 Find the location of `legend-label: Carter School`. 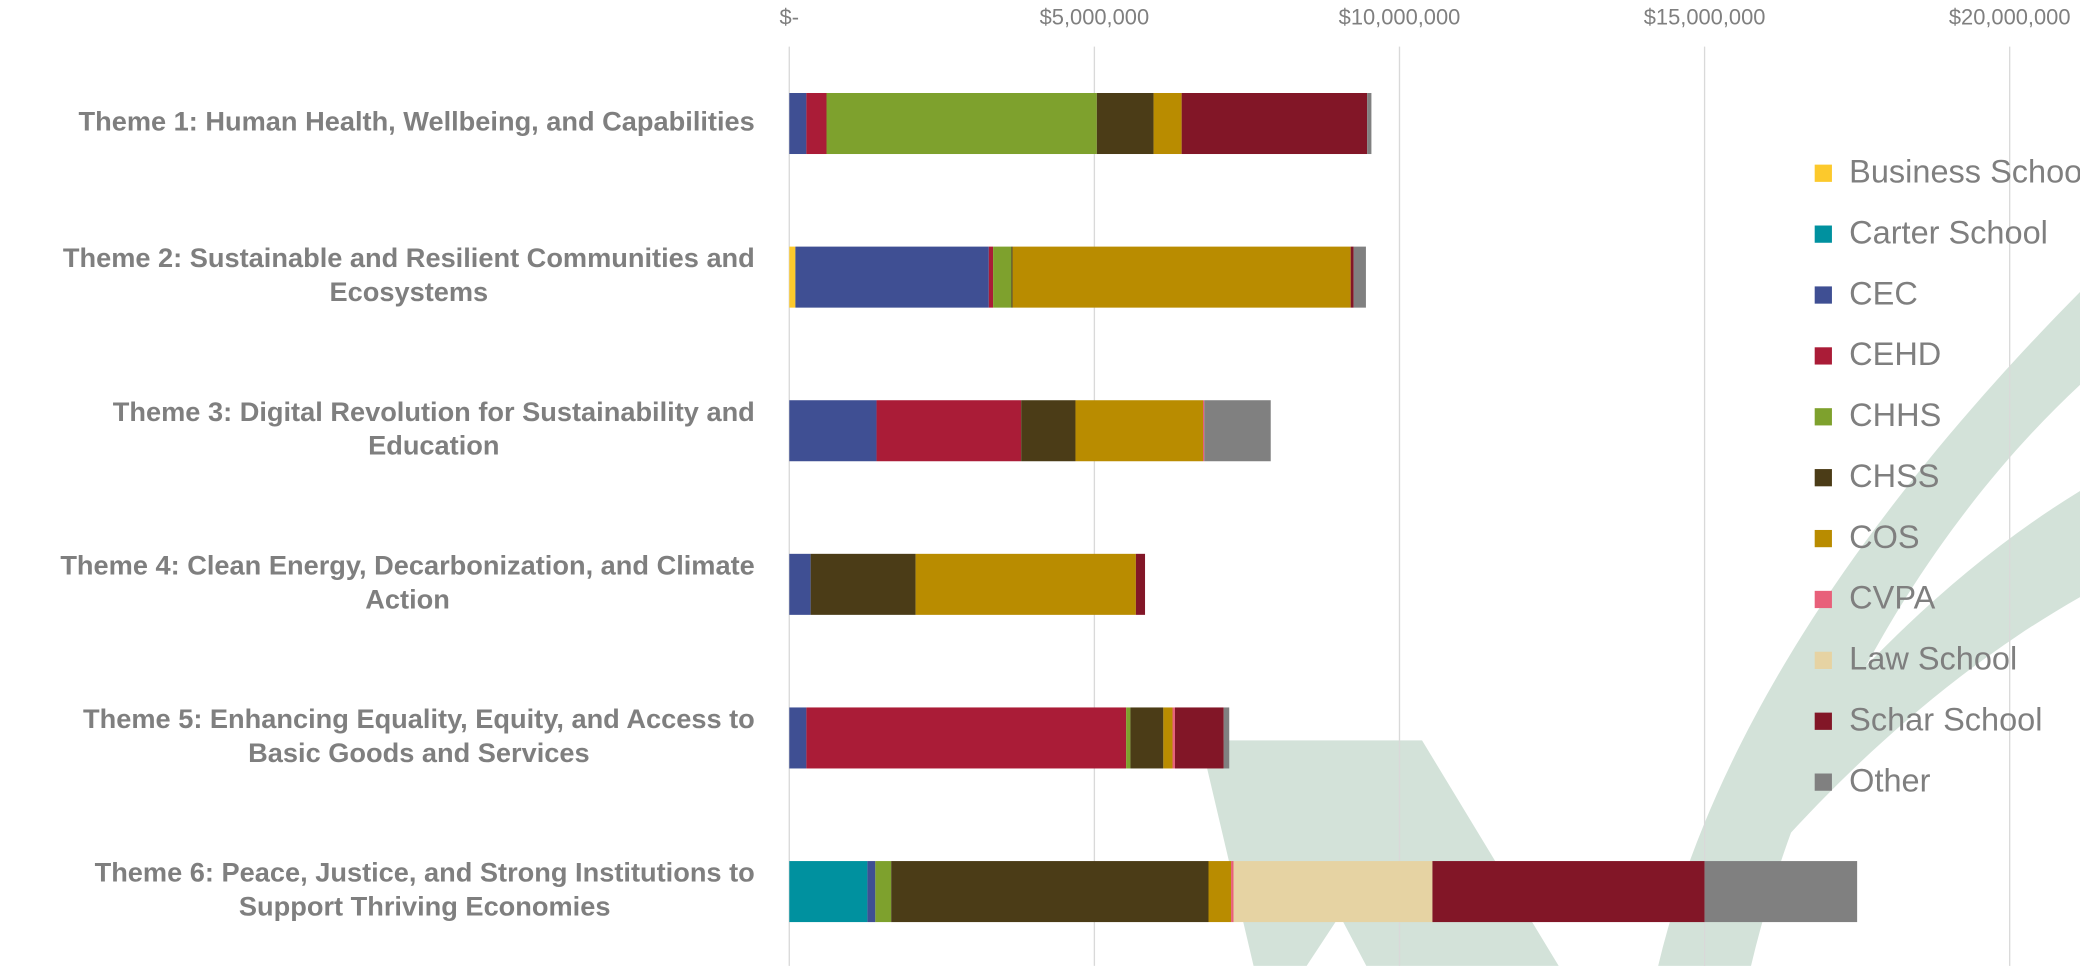

legend-label: Carter School is located at coordinates (1948, 232).